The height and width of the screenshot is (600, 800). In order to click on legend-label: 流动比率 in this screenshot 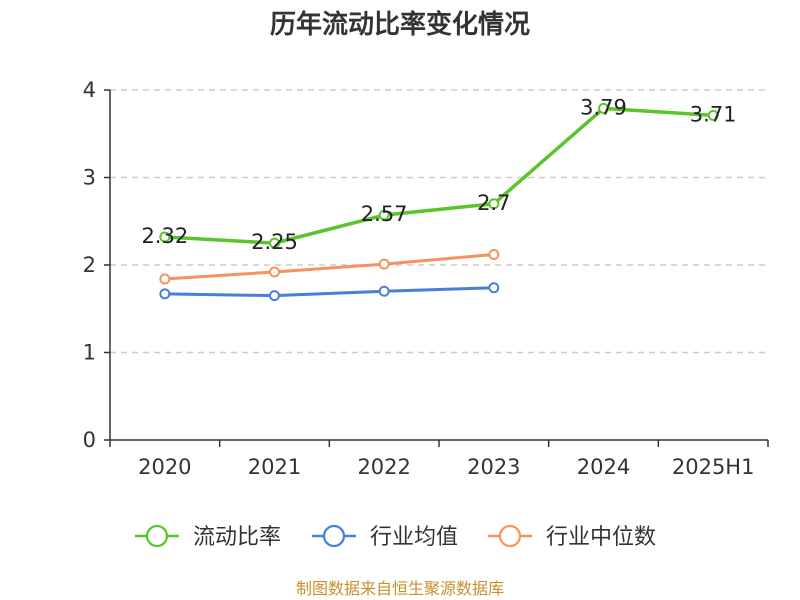, I will do `click(237, 537)`.